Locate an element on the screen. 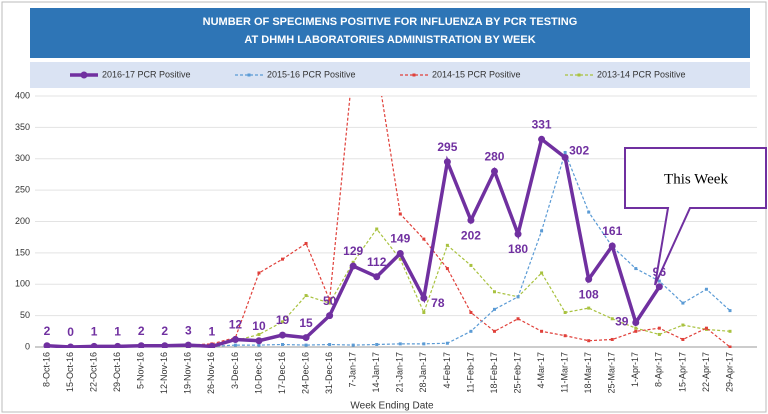  x-tick-label: 14-Jan-17 is located at coordinates (376, 372).